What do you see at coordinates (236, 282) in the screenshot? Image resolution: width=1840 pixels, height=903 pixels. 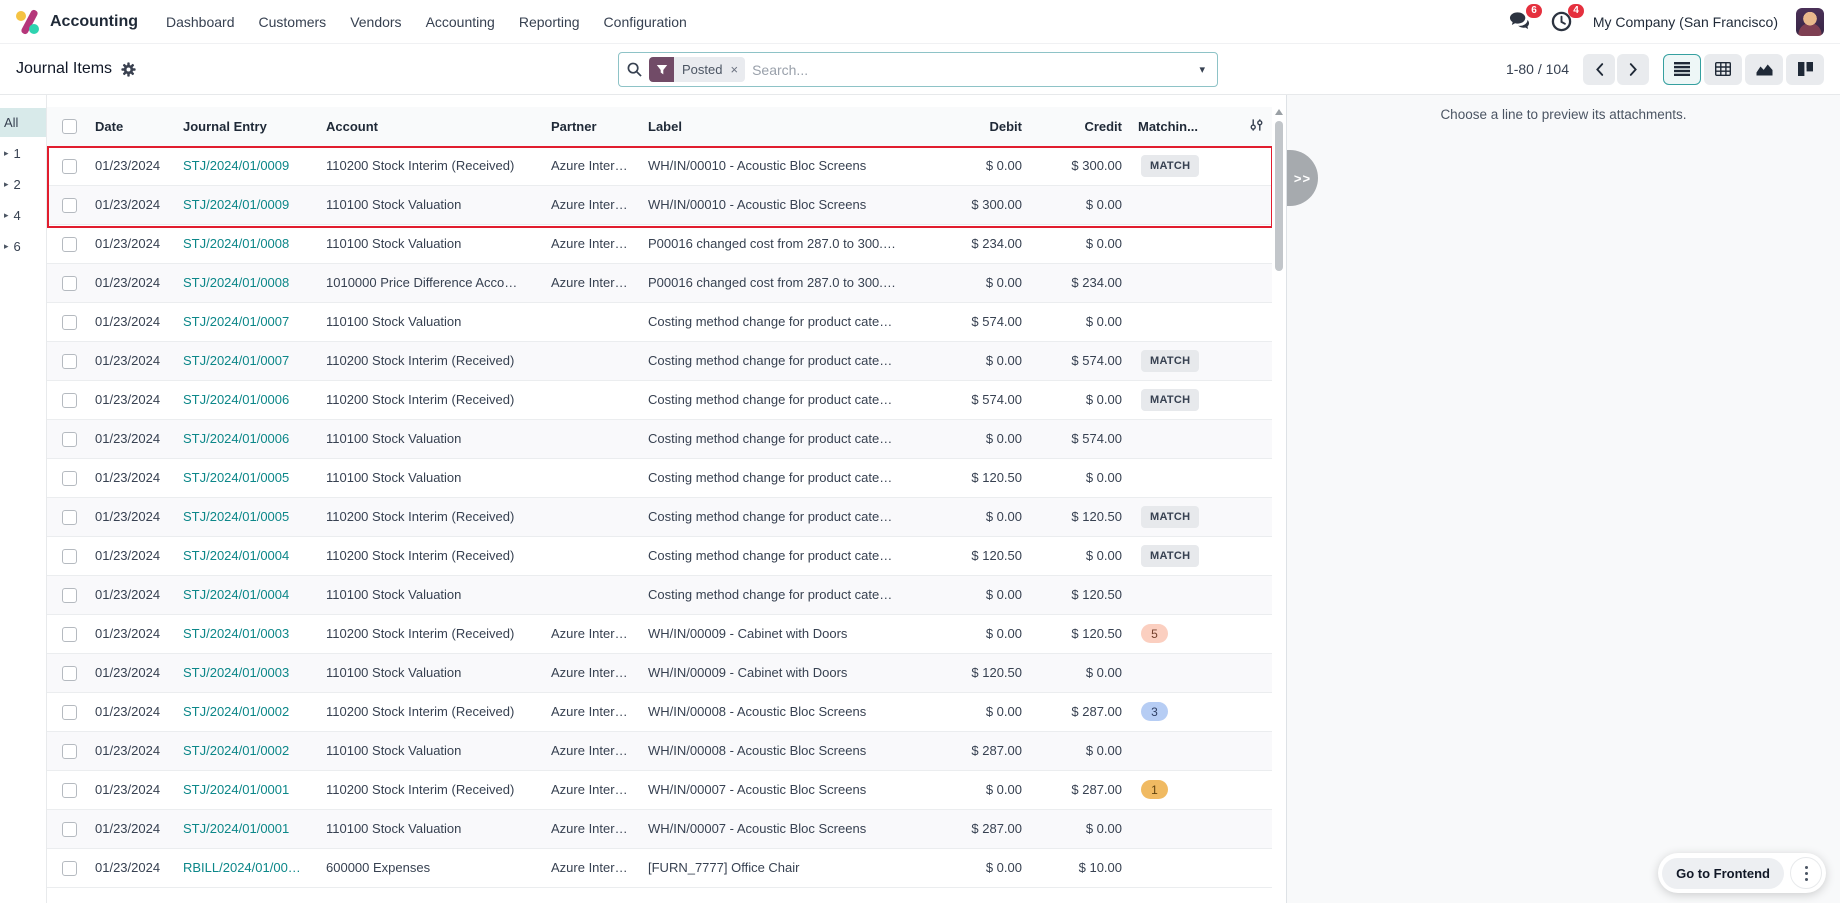 I see `journal-entry-link: STJ/2024/01/0008` at bounding box center [236, 282].